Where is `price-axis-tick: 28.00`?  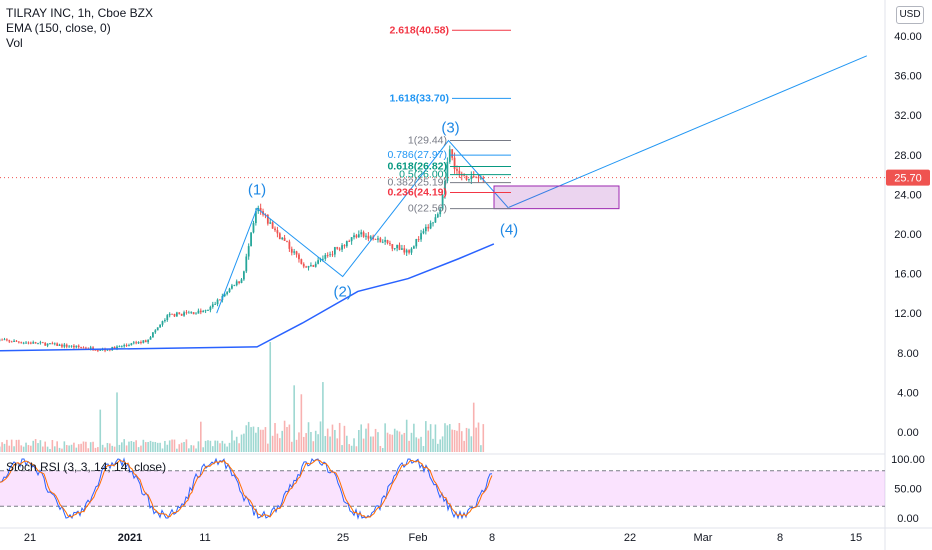
price-axis-tick: 28.00 is located at coordinates (908, 156).